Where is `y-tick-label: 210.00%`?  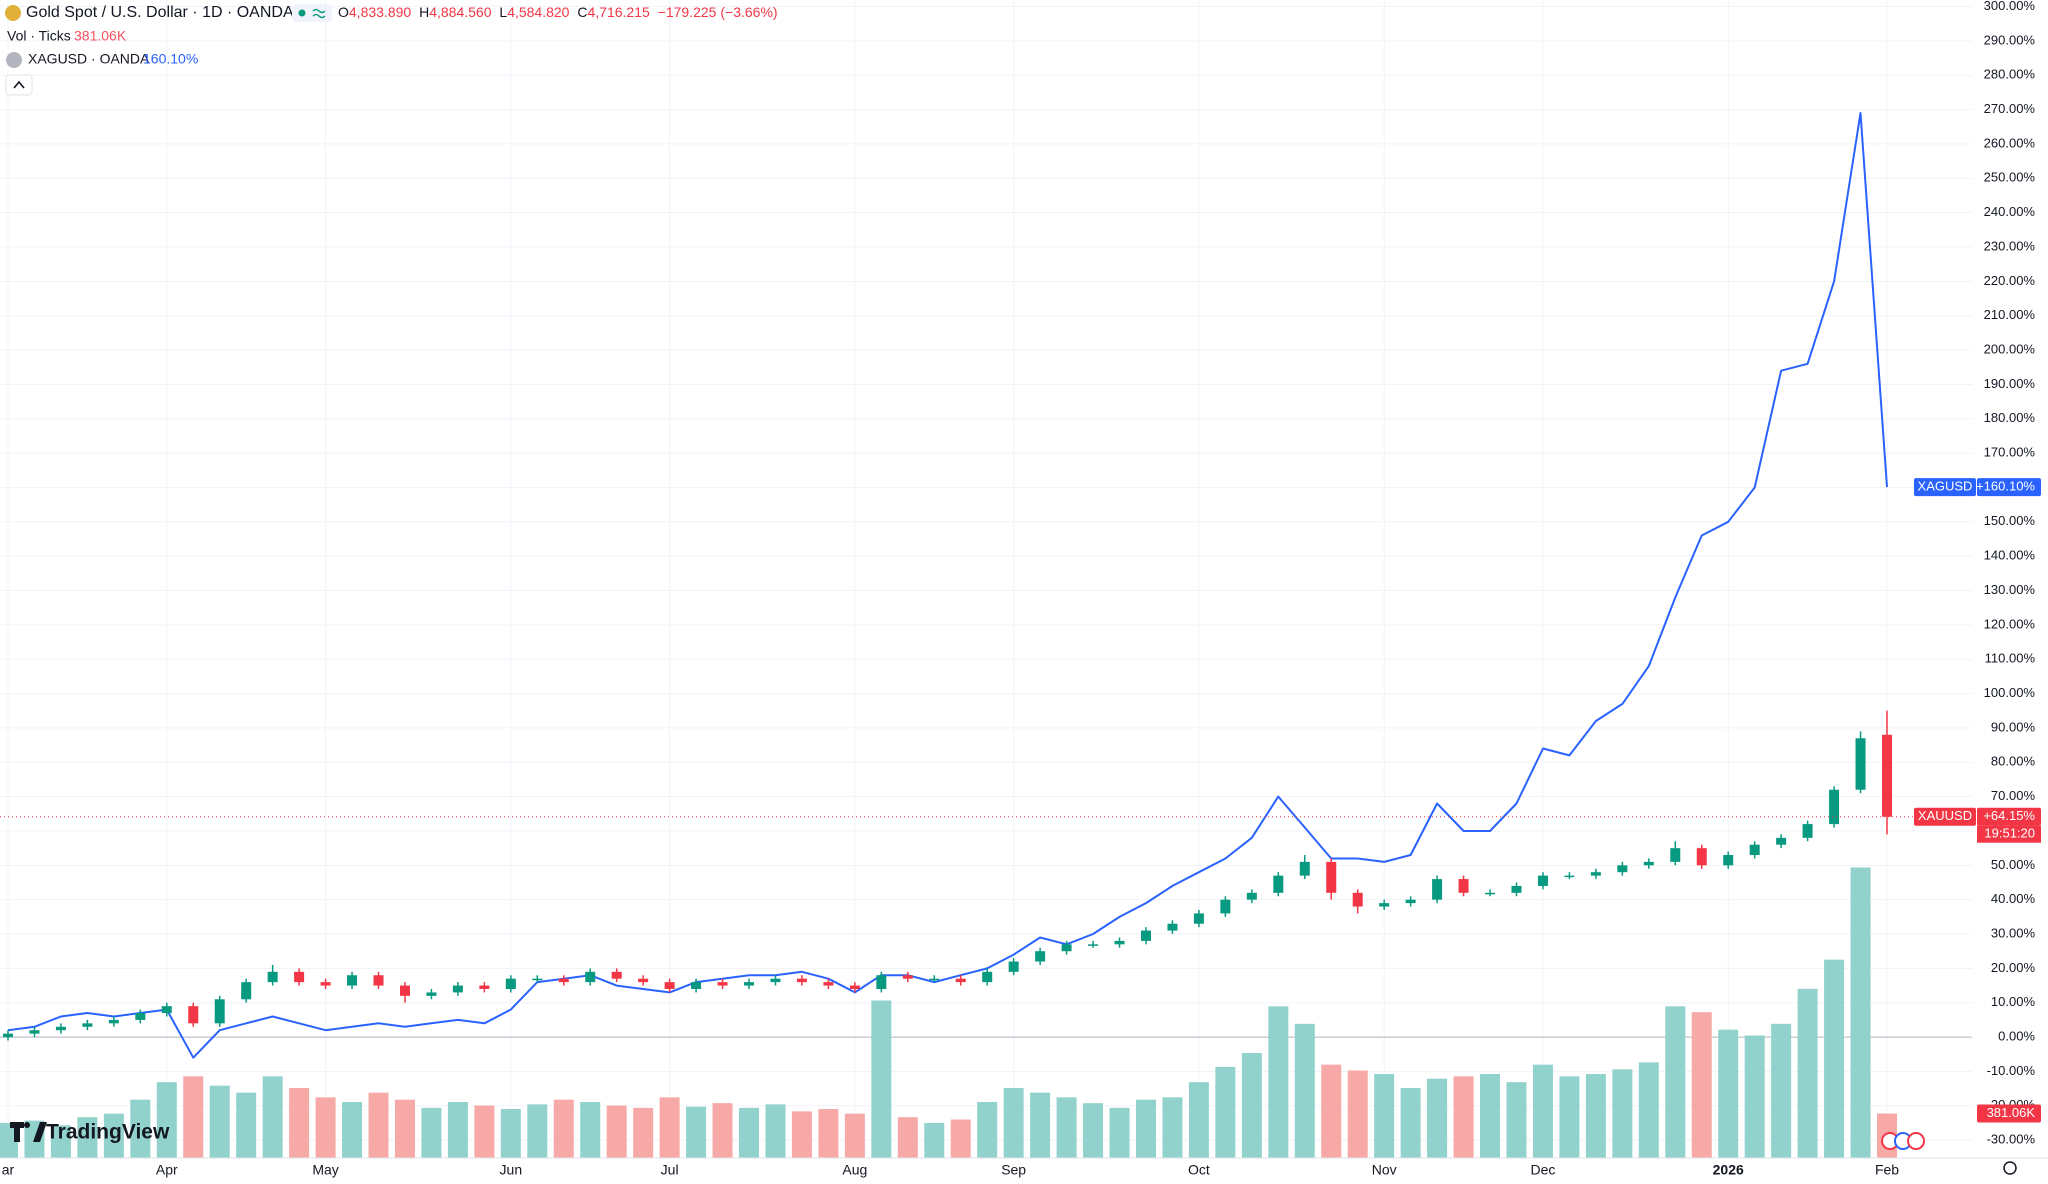
y-tick-label: 210.00% is located at coordinates (2010, 314).